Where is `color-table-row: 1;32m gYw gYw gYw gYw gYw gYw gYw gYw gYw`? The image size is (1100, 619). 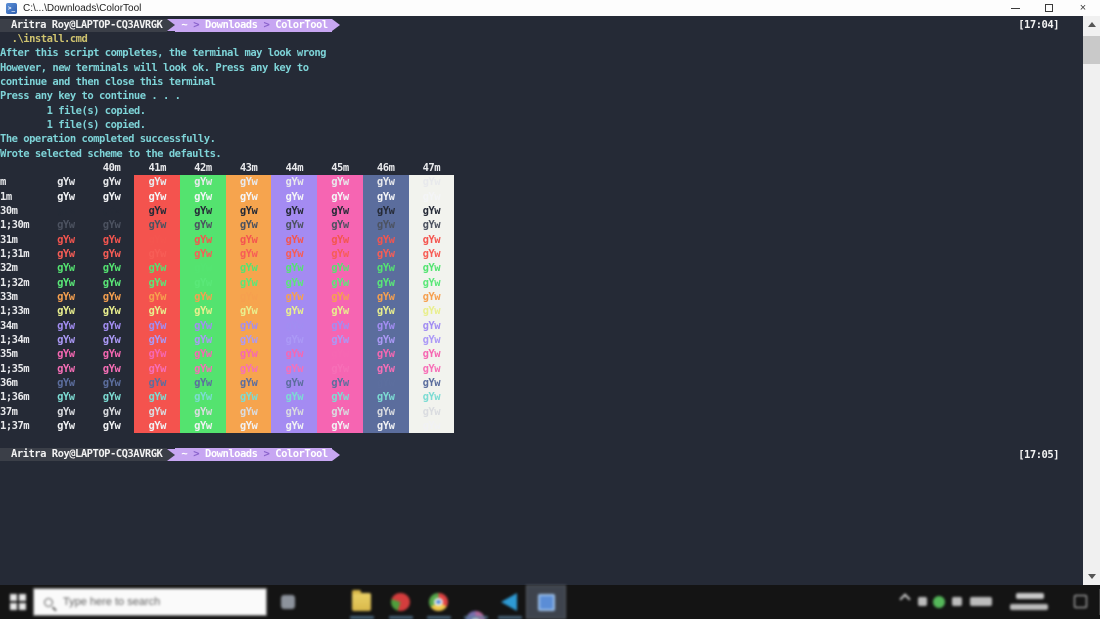 color-table-row: 1;32m gYw gYw gYw gYw gYw gYw gYw gYw gYw is located at coordinates (541, 282).